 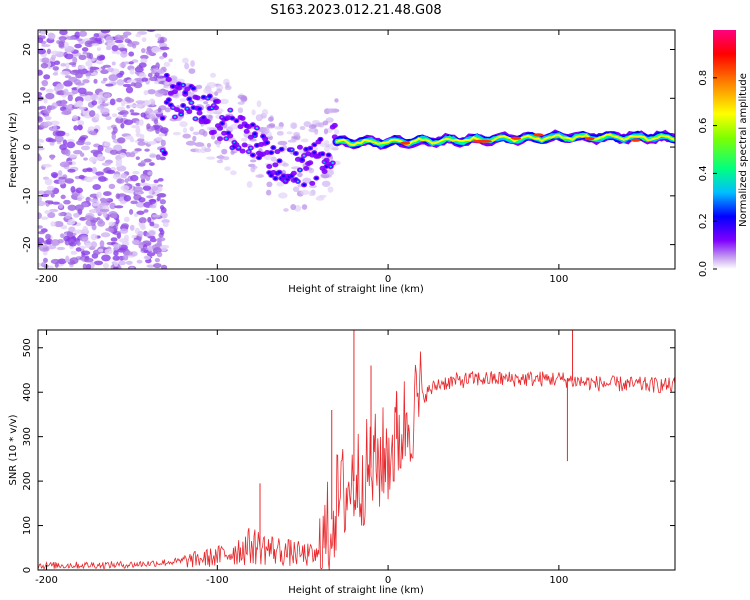 I want to click on colorbar-gradient, so click(x=724, y=149).